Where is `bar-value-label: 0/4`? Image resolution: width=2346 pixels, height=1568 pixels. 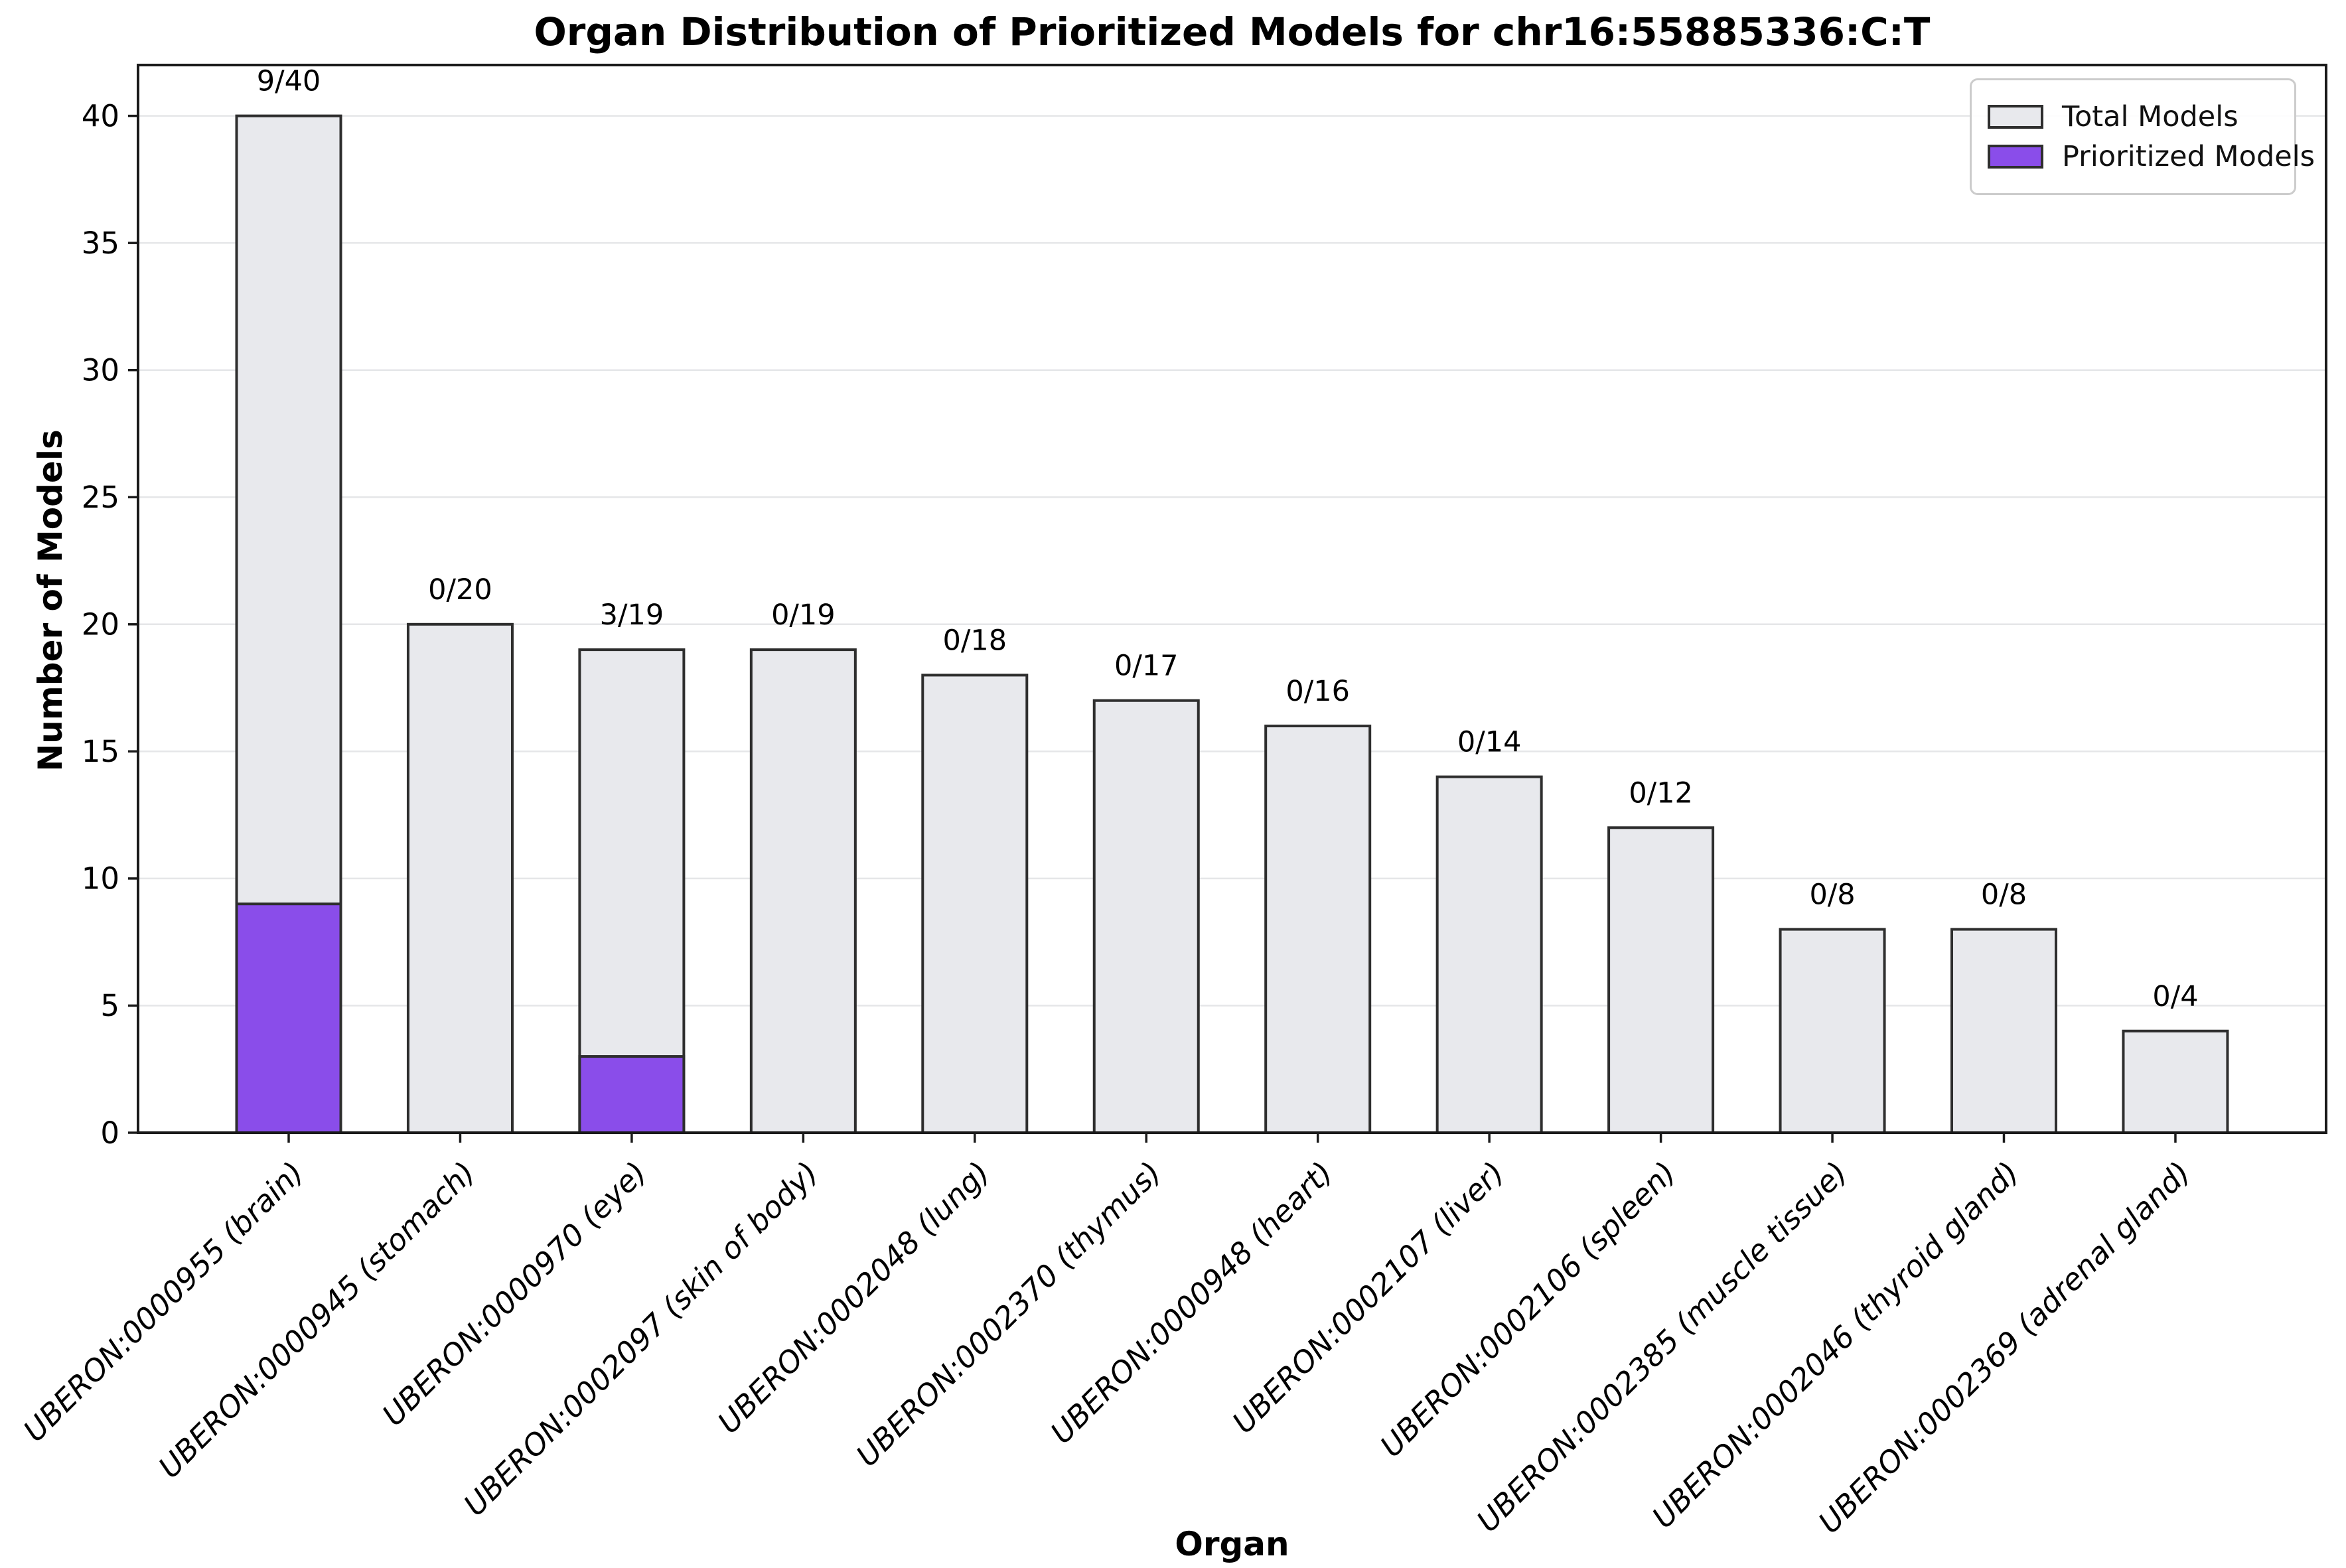 bar-value-label: 0/4 is located at coordinates (2175, 996).